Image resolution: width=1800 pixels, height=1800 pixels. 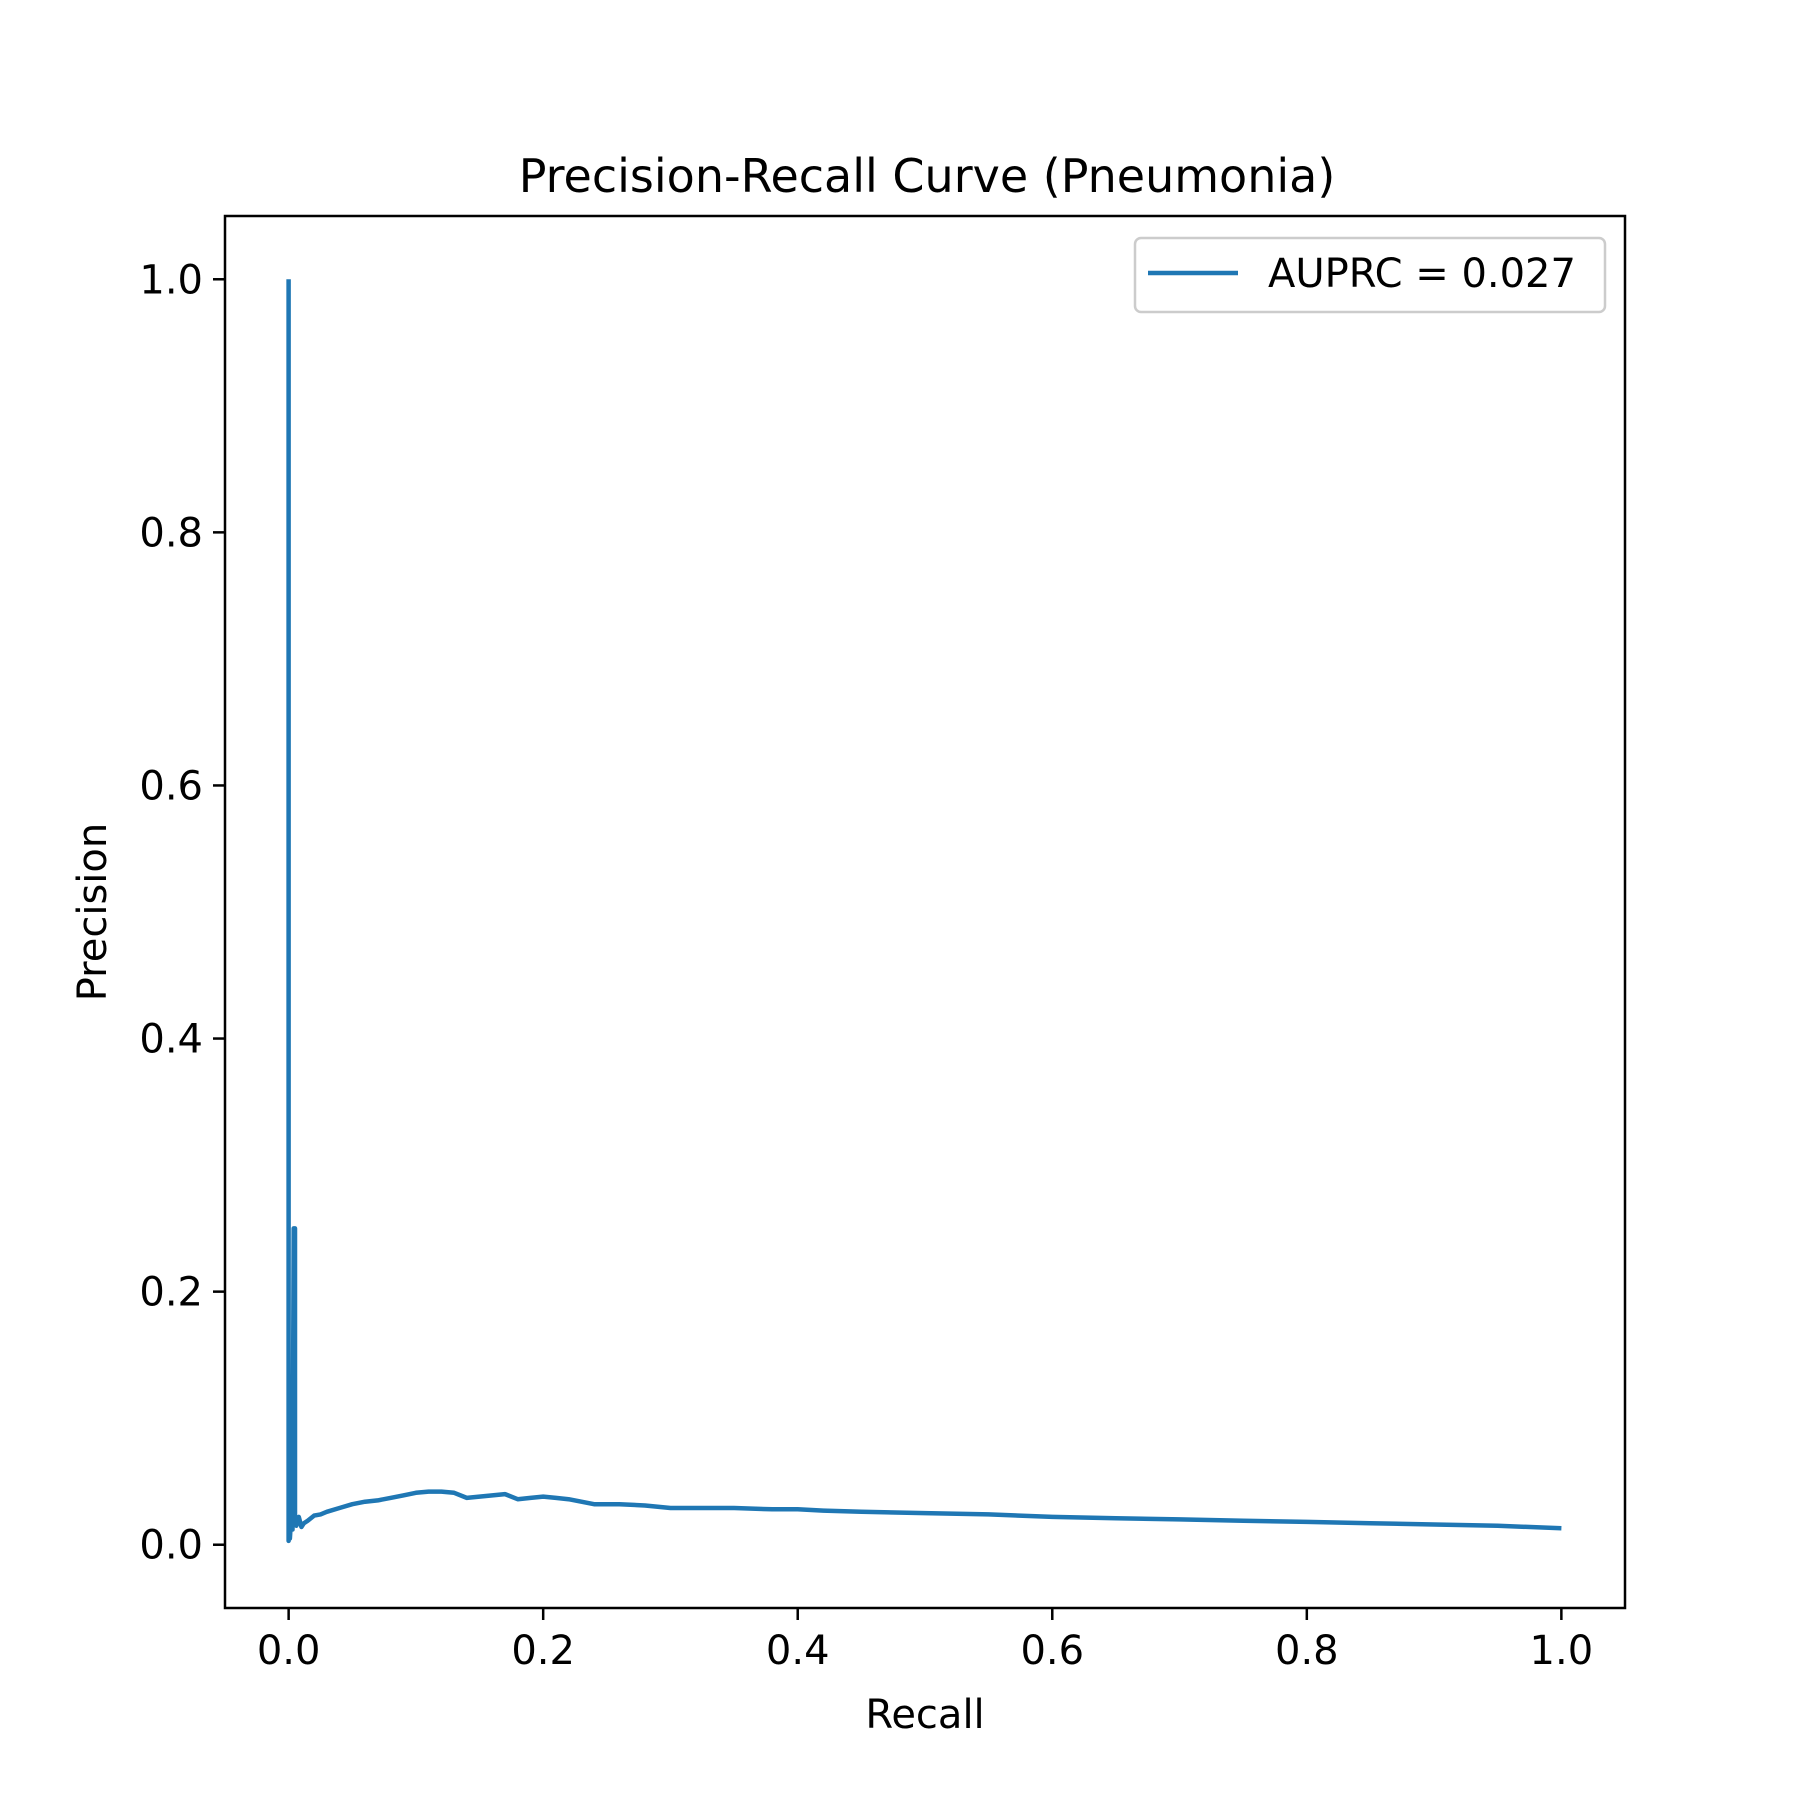 What do you see at coordinates (924, 1715) in the screenshot?
I see `x-axis-label: Recall` at bounding box center [924, 1715].